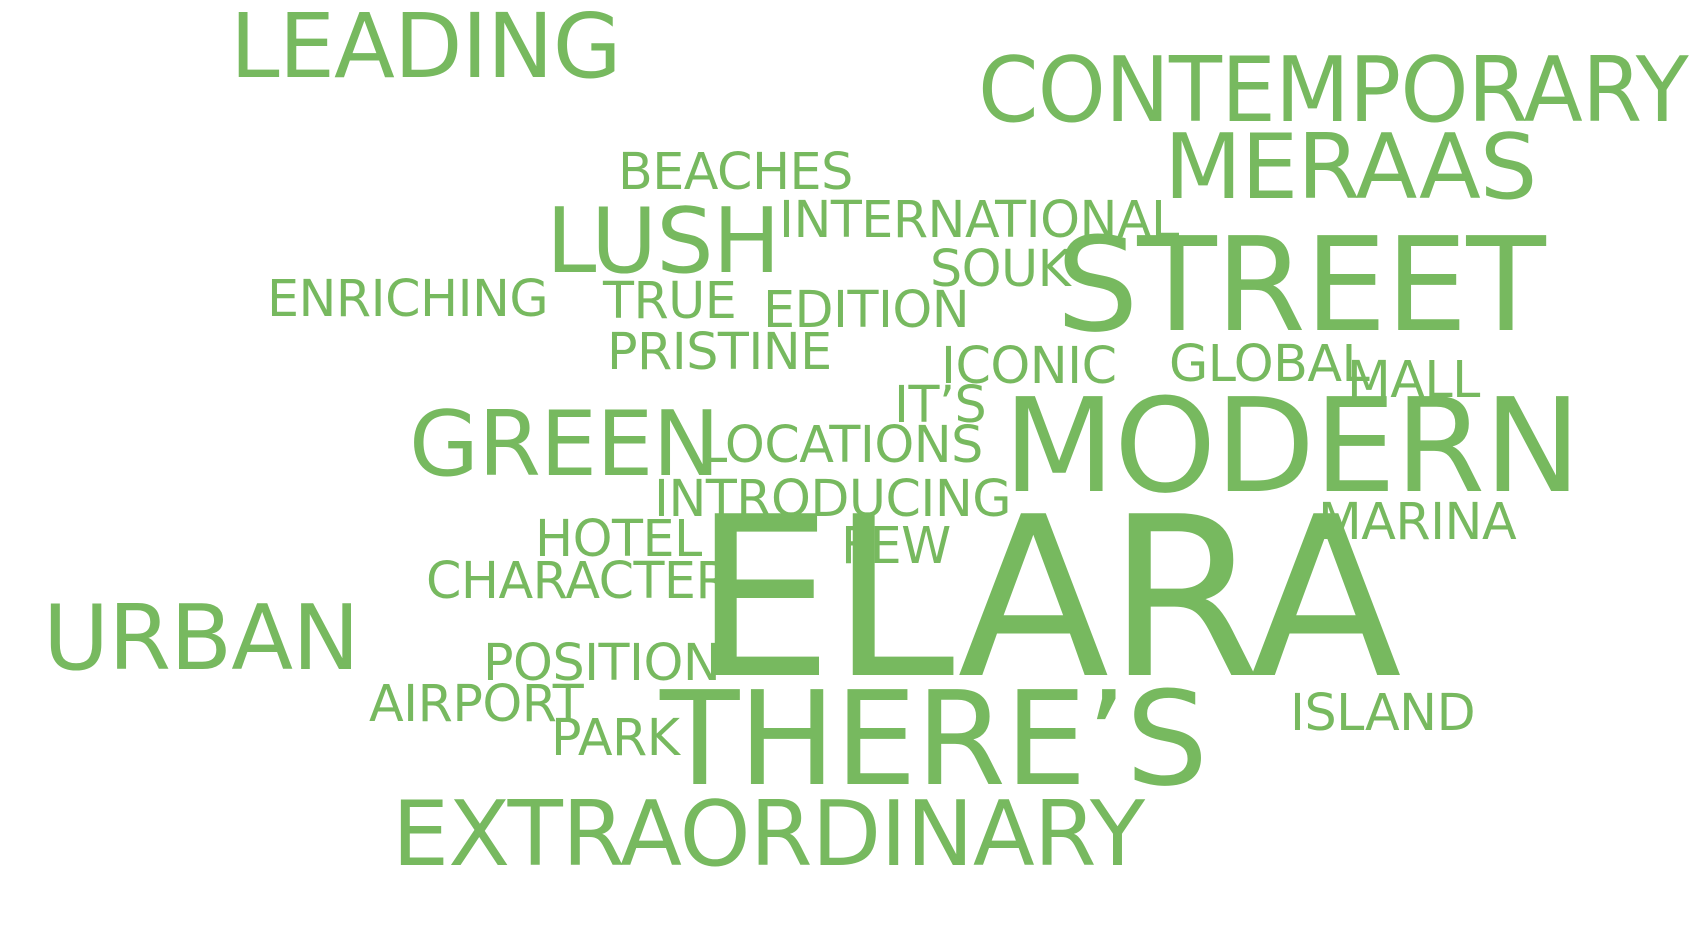  I want to click on word-green: GREEN, so click(564, 444).